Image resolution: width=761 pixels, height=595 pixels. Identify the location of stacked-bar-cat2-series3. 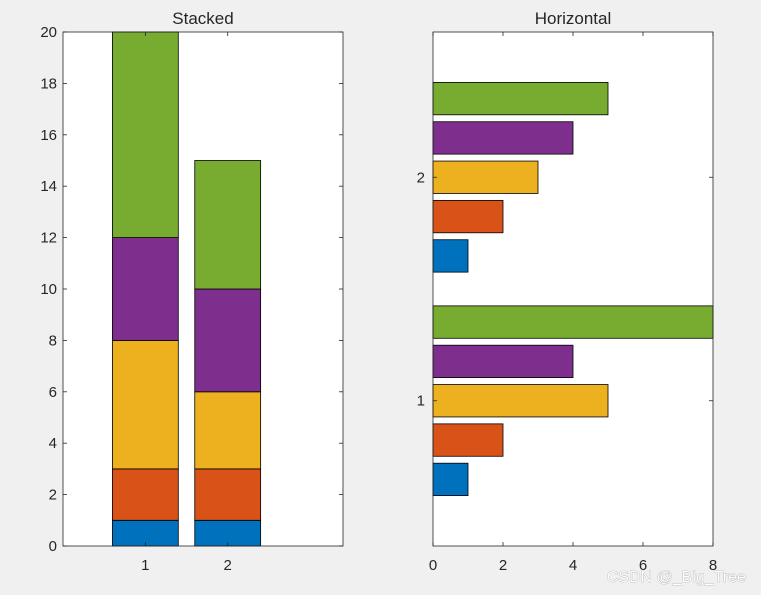
(228, 430).